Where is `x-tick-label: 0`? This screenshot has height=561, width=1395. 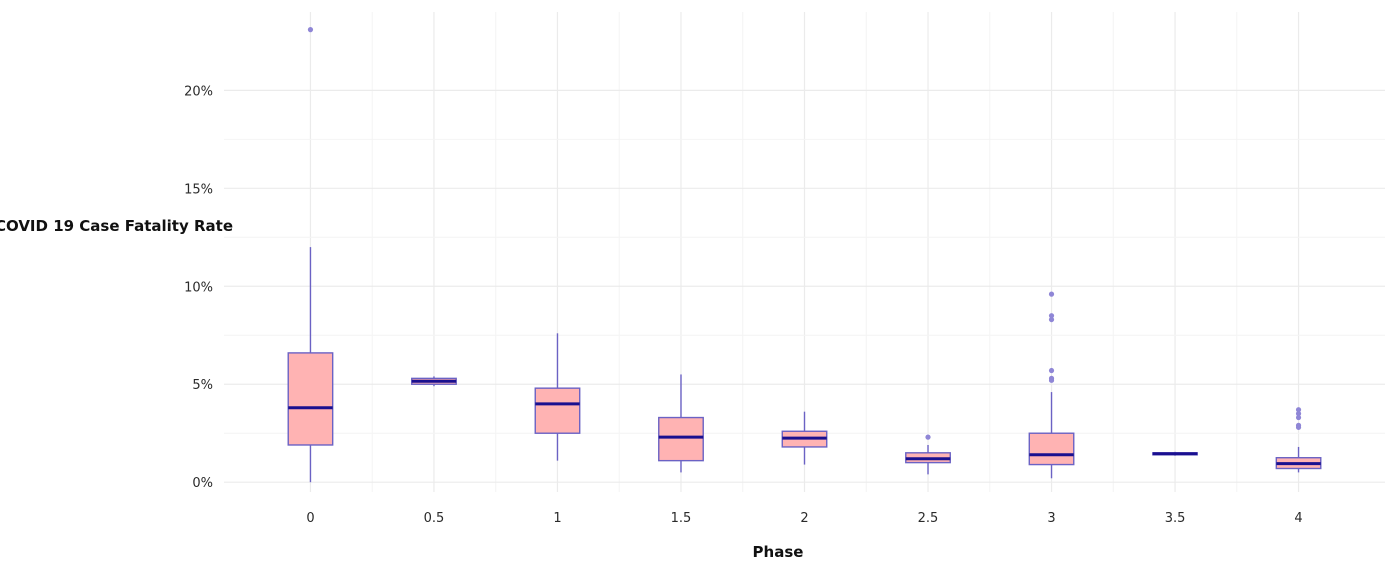 x-tick-label: 0 is located at coordinates (310, 518).